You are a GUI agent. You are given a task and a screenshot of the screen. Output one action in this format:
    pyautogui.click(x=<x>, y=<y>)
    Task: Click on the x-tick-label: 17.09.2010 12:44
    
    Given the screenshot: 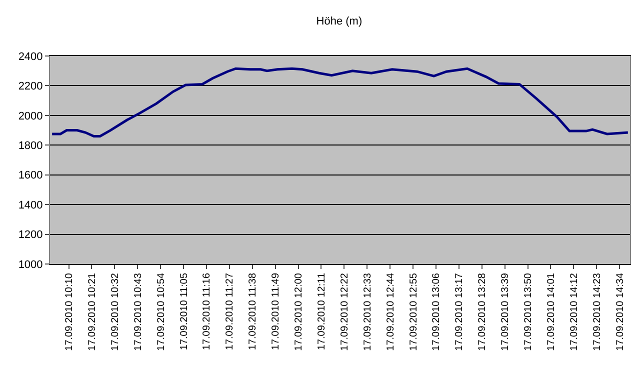 What is the action you would take?
    pyautogui.click(x=390, y=311)
    